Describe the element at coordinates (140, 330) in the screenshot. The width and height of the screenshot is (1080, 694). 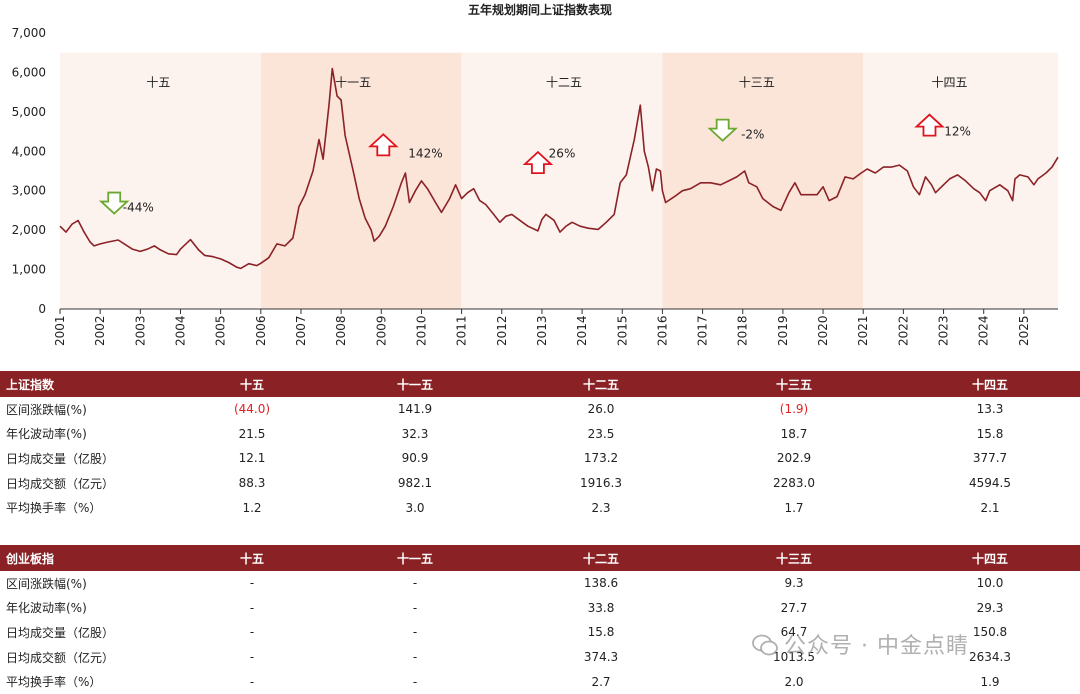
I see `x-tick-label: 2003` at that location.